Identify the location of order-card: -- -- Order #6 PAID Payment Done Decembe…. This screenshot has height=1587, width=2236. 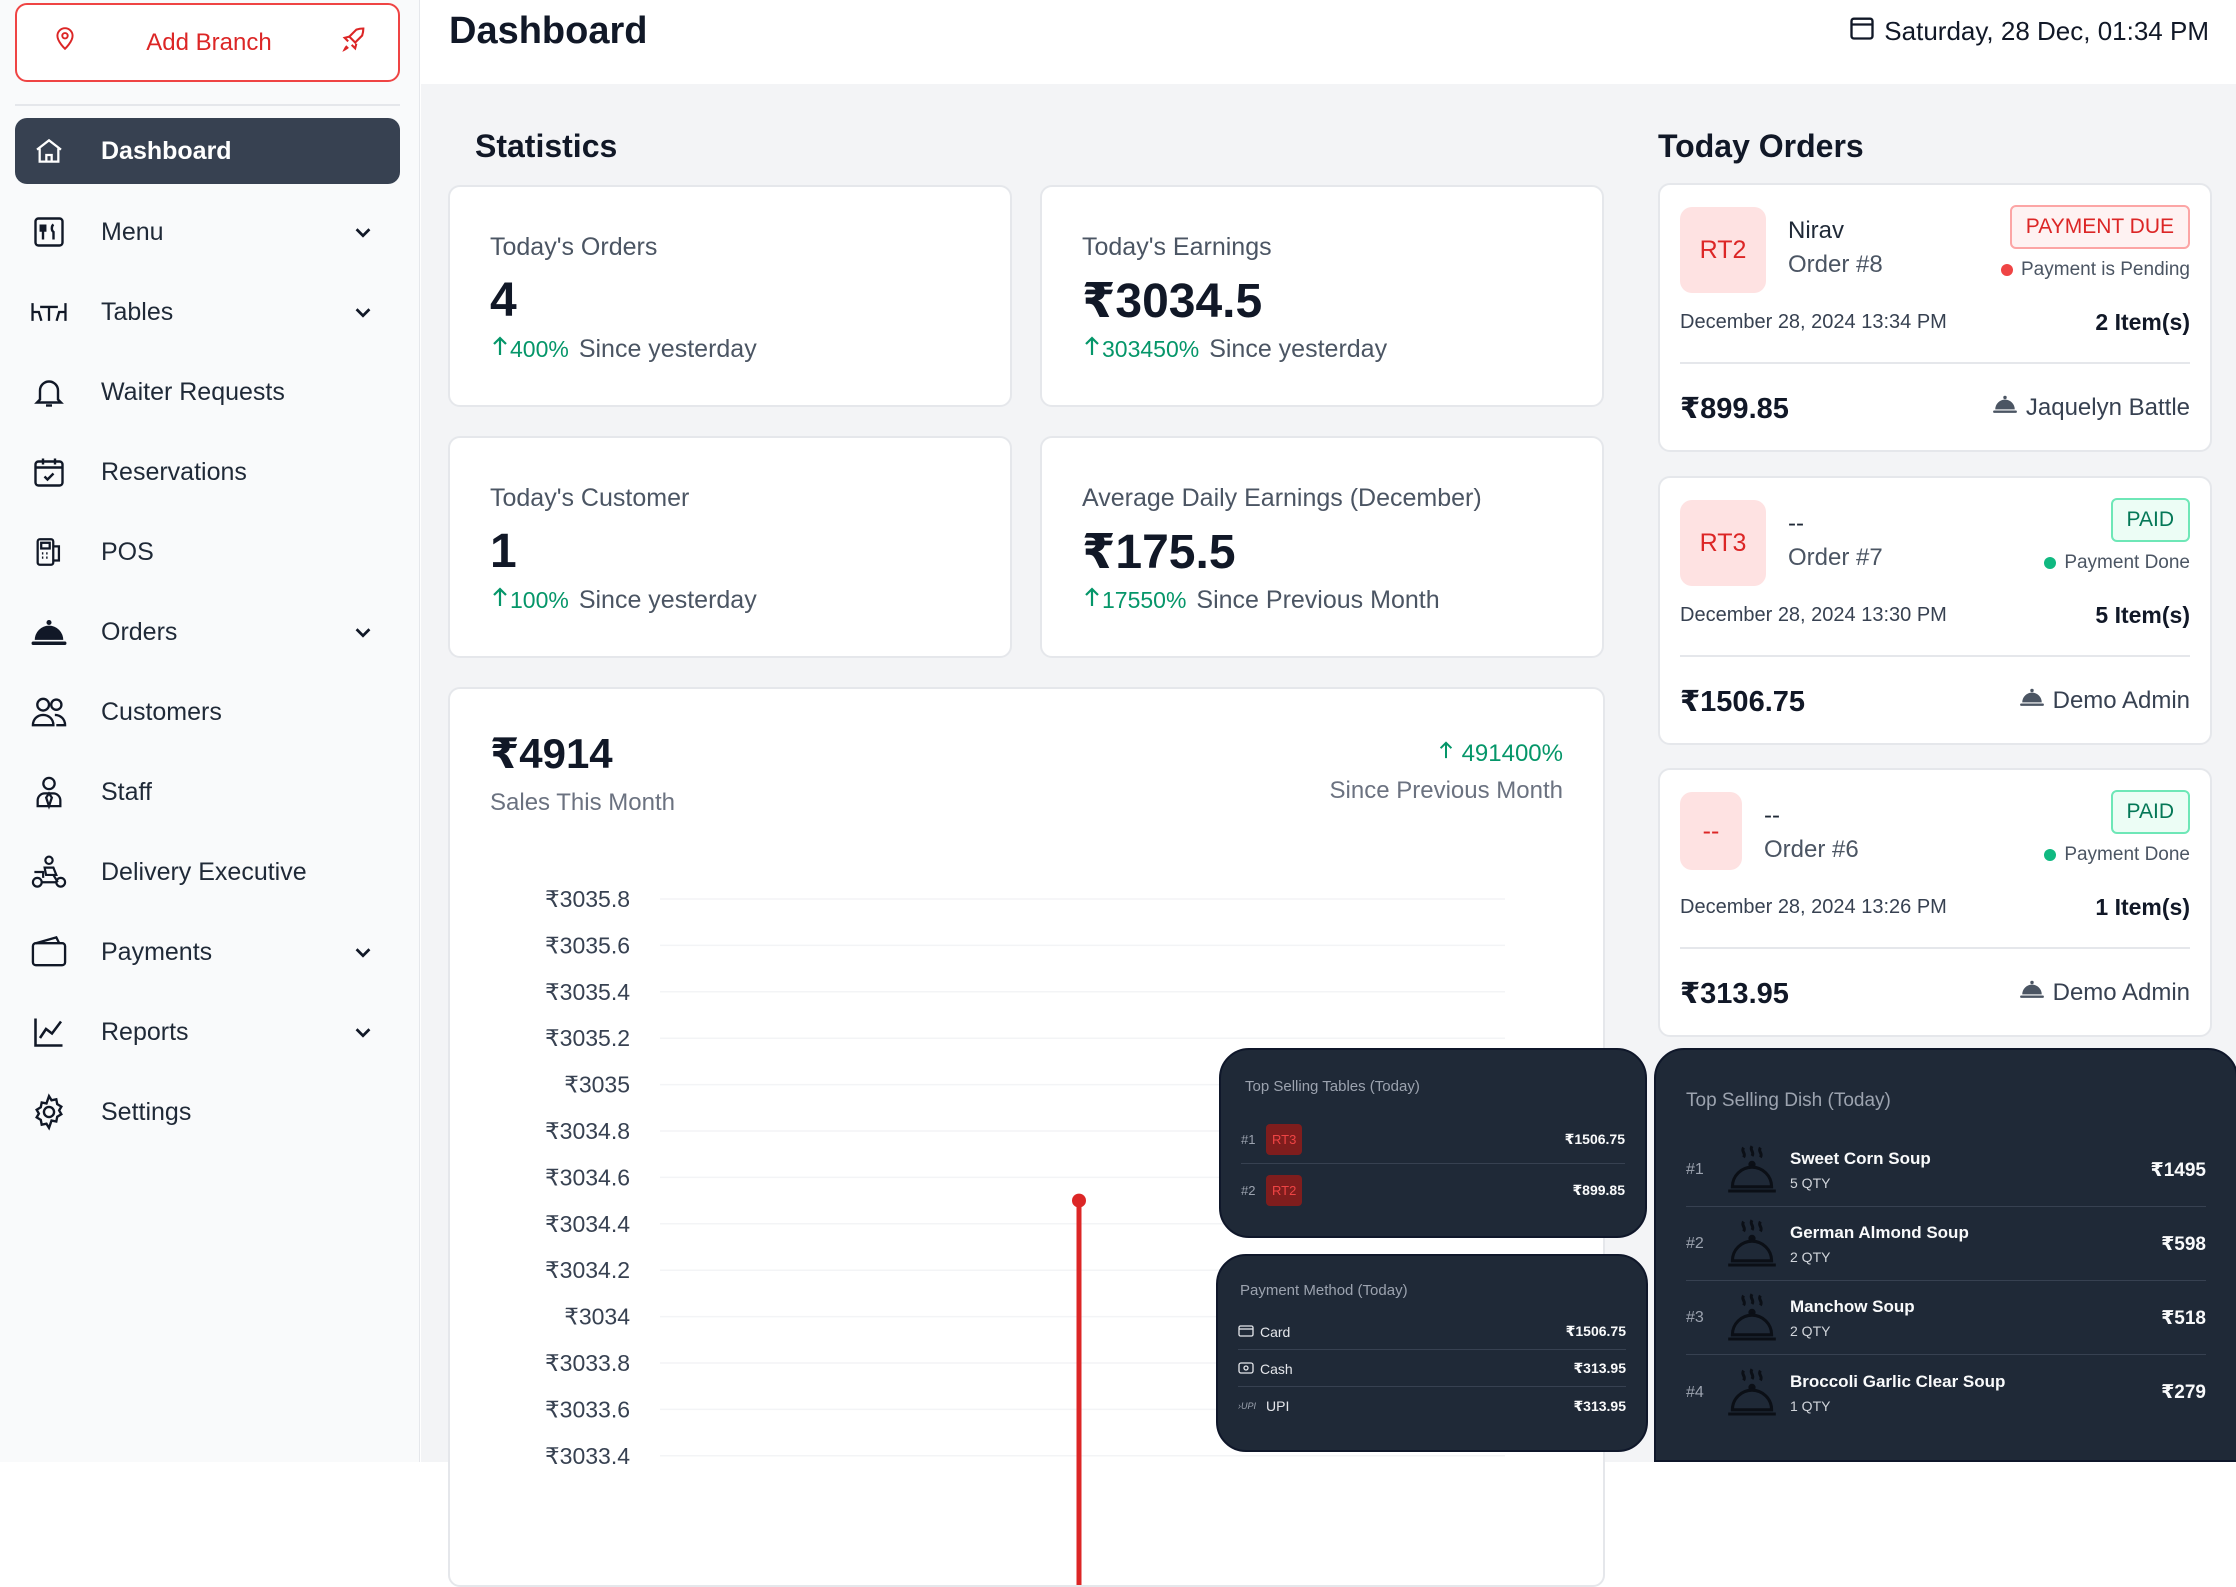
(1935, 902).